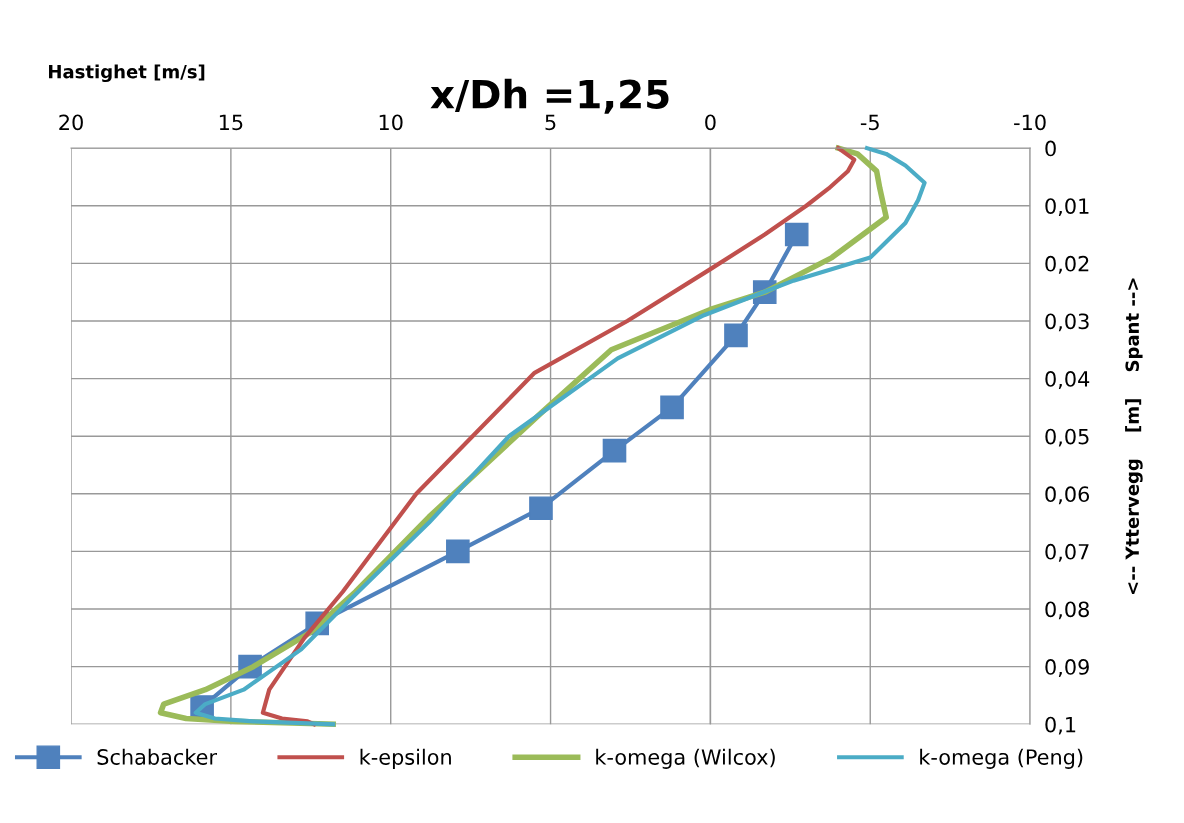  I want to click on chart-title: x/Dh =1,25, so click(549, 96).